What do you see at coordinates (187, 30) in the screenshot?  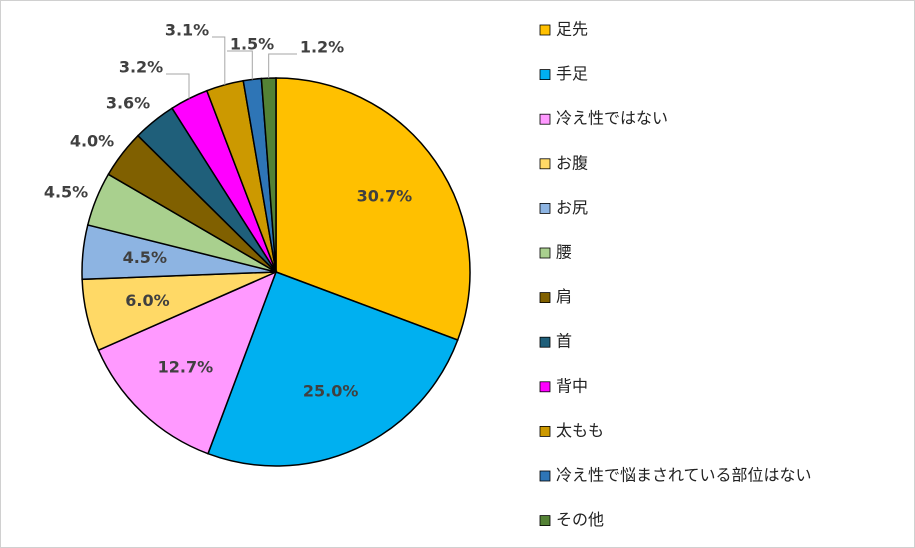 I see `data-label: 3.1%` at bounding box center [187, 30].